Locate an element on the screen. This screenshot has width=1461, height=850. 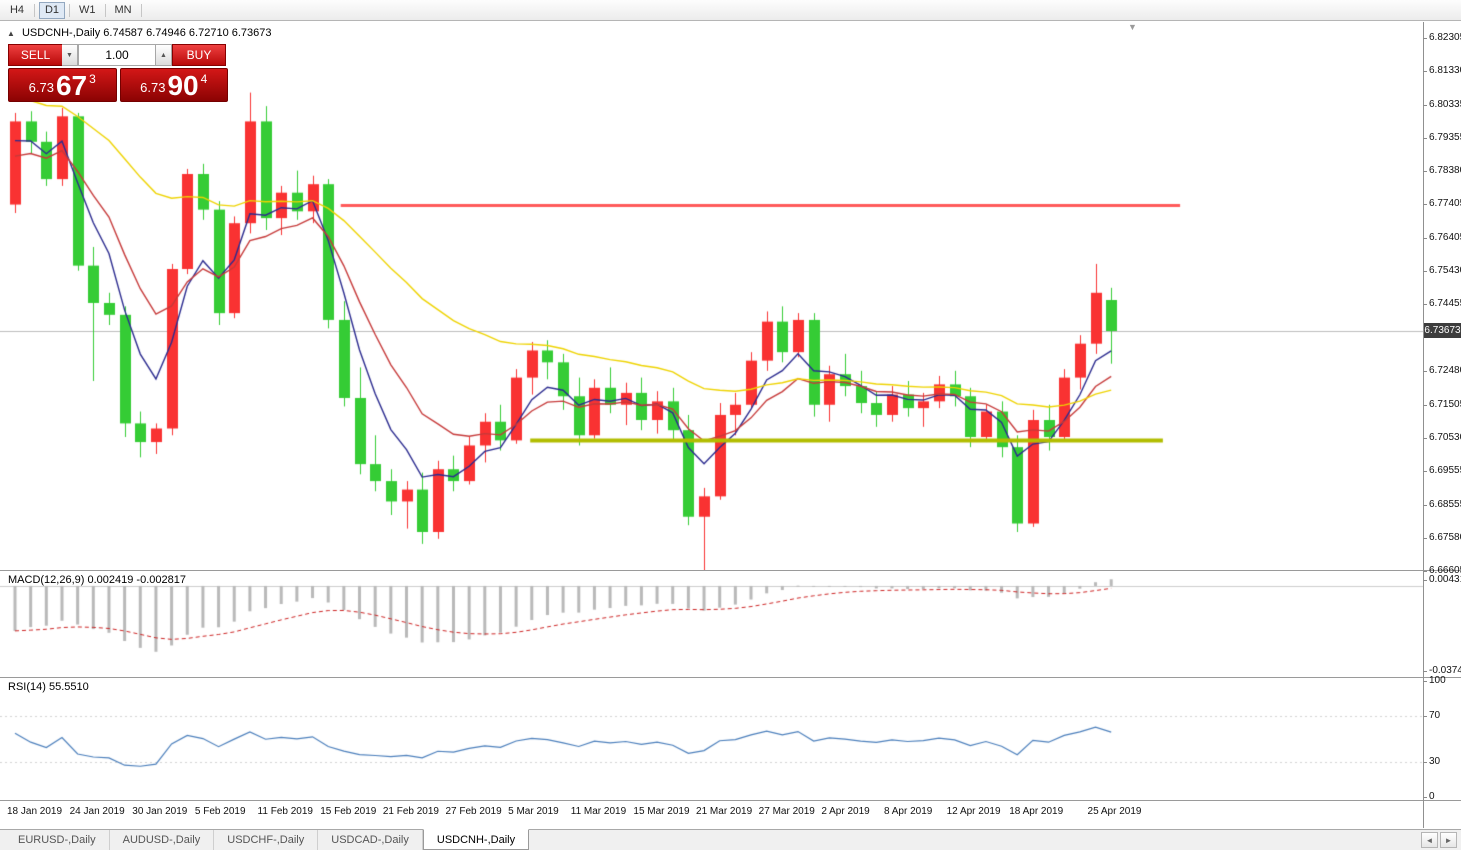
volume-input is located at coordinates (117, 55).